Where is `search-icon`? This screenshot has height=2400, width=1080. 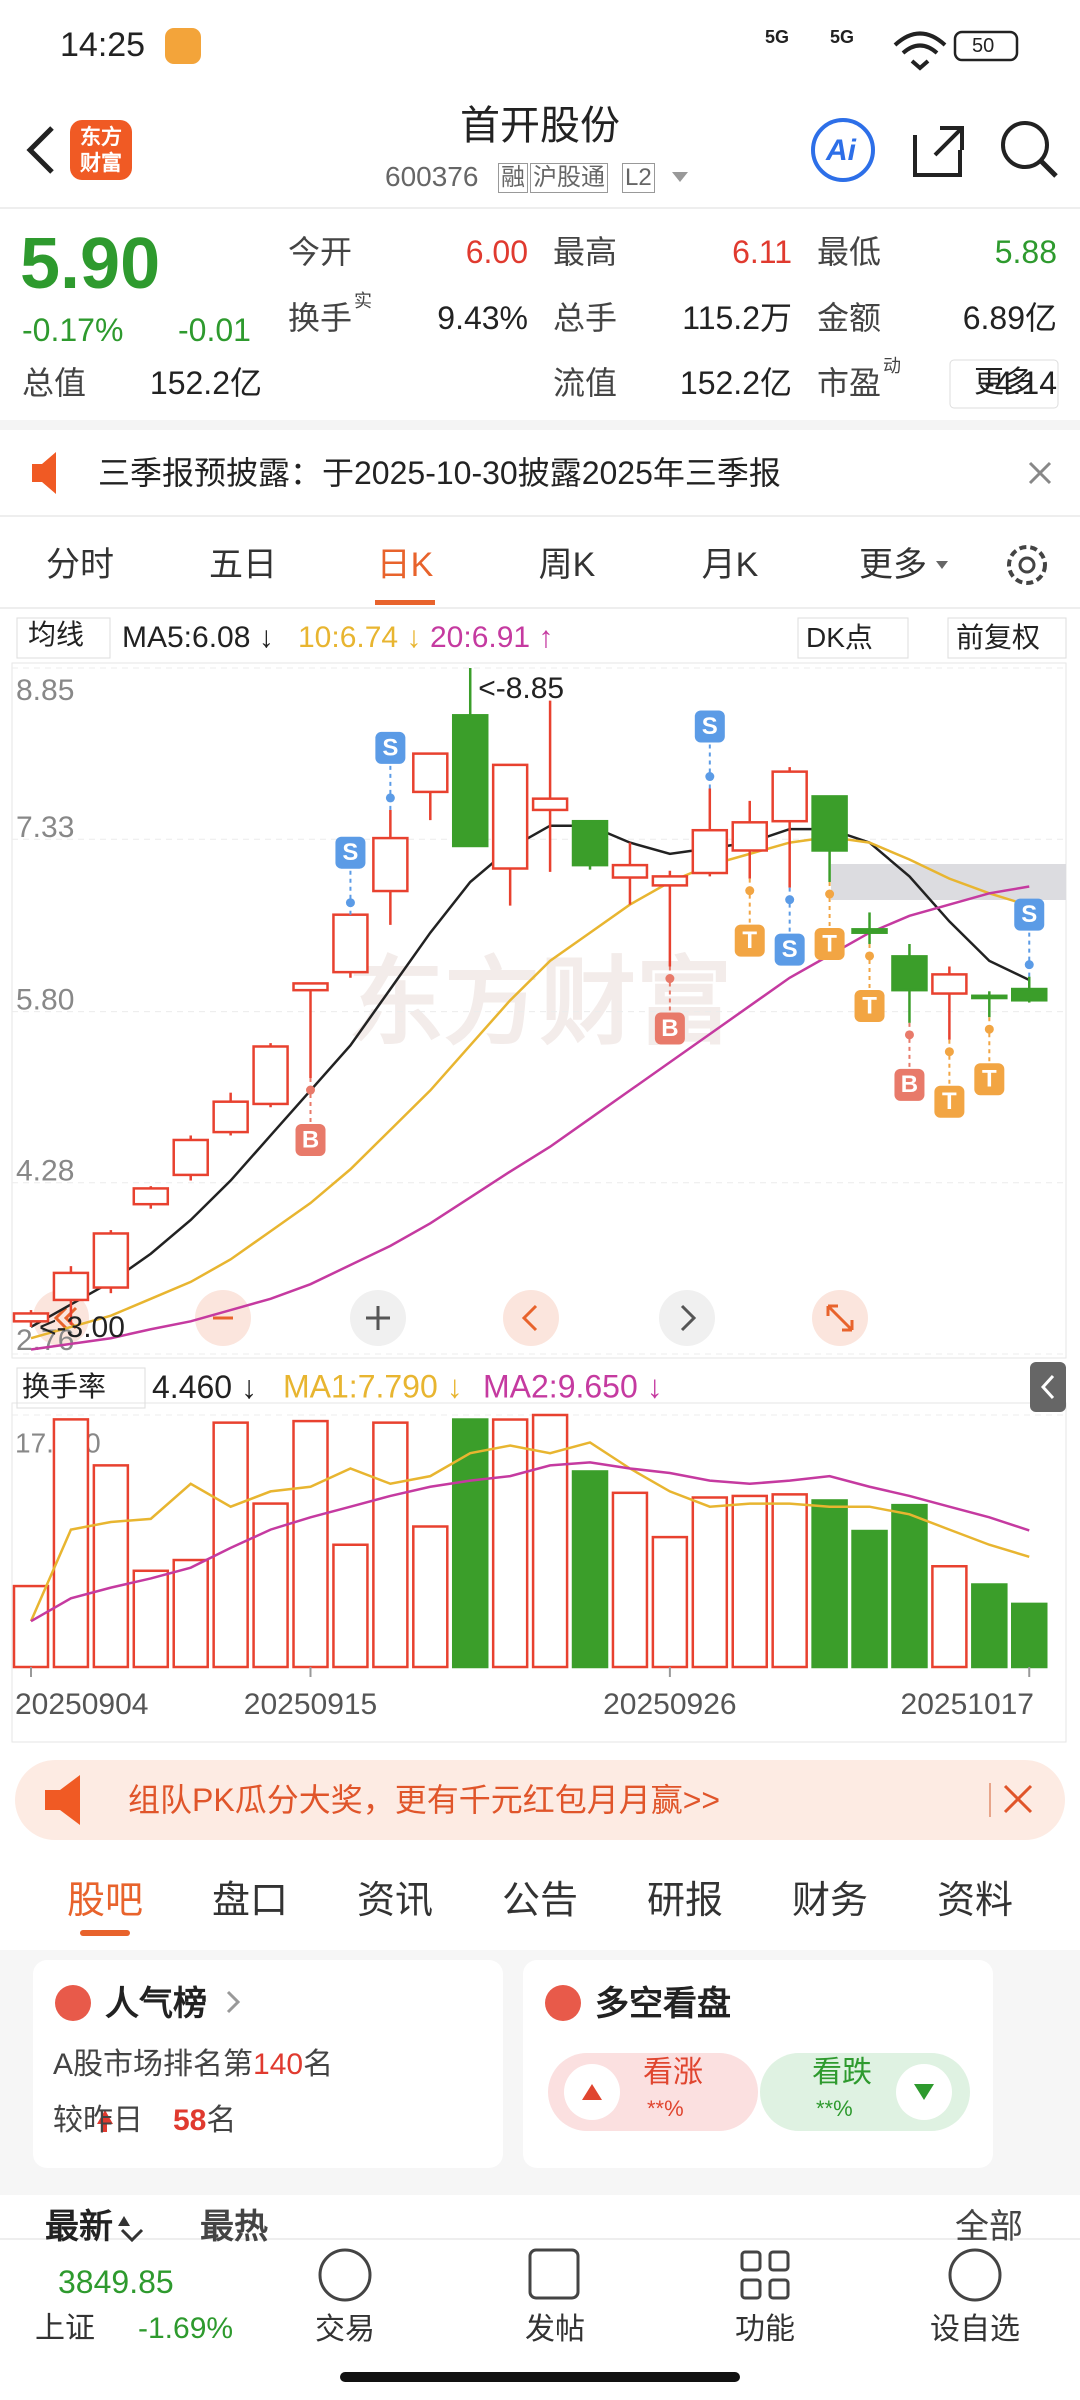 search-icon is located at coordinates (1025, 145).